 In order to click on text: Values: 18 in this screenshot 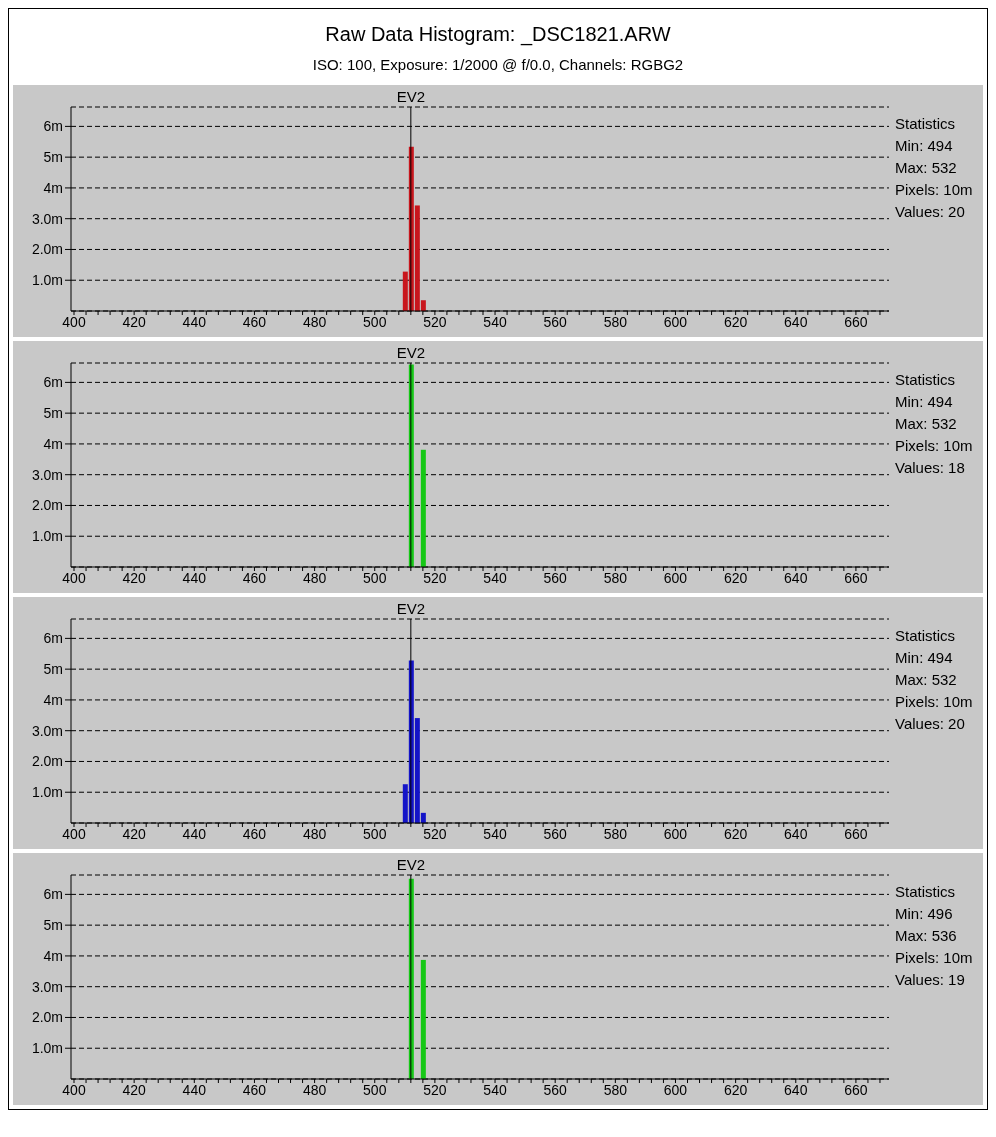, I will do `click(930, 468)`.